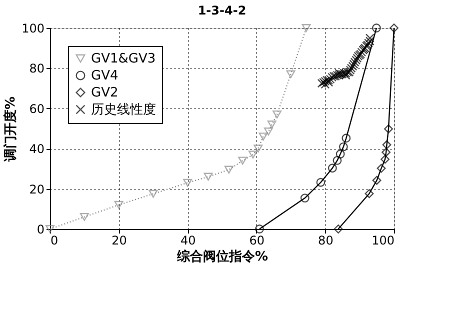 This screenshot has width=474, height=332. What do you see at coordinates (36, 109) in the screenshot?
I see `y-tick-label: 60` at bounding box center [36, 109].